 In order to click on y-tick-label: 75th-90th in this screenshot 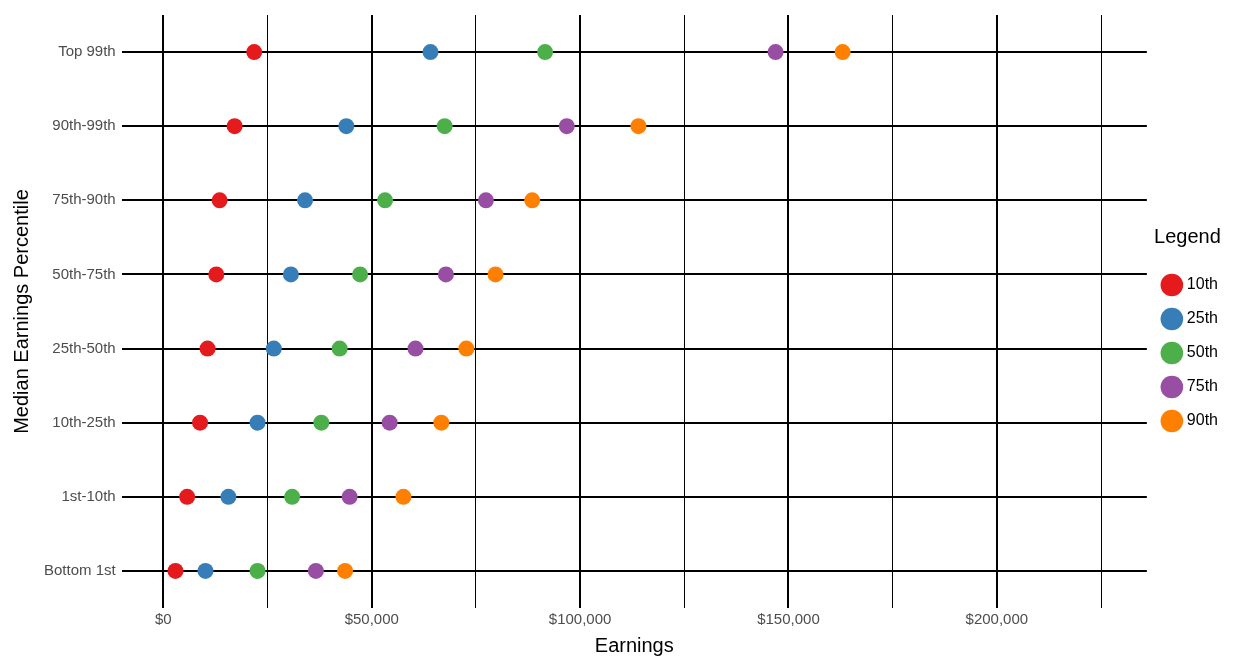, I will do `click(84, 199)`.